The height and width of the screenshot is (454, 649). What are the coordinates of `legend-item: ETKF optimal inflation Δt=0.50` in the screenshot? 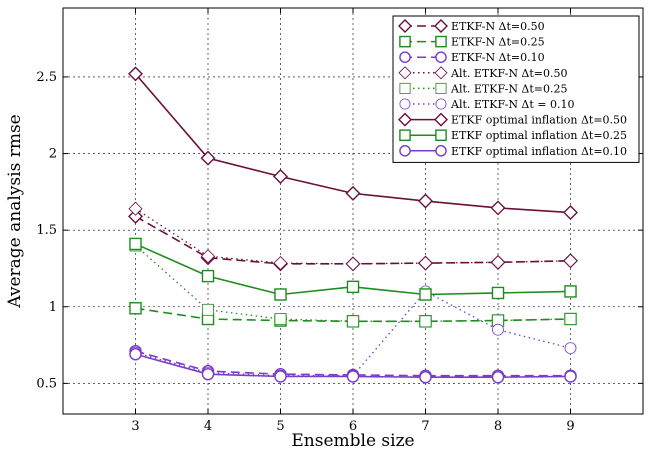 It's located at (512, 119).